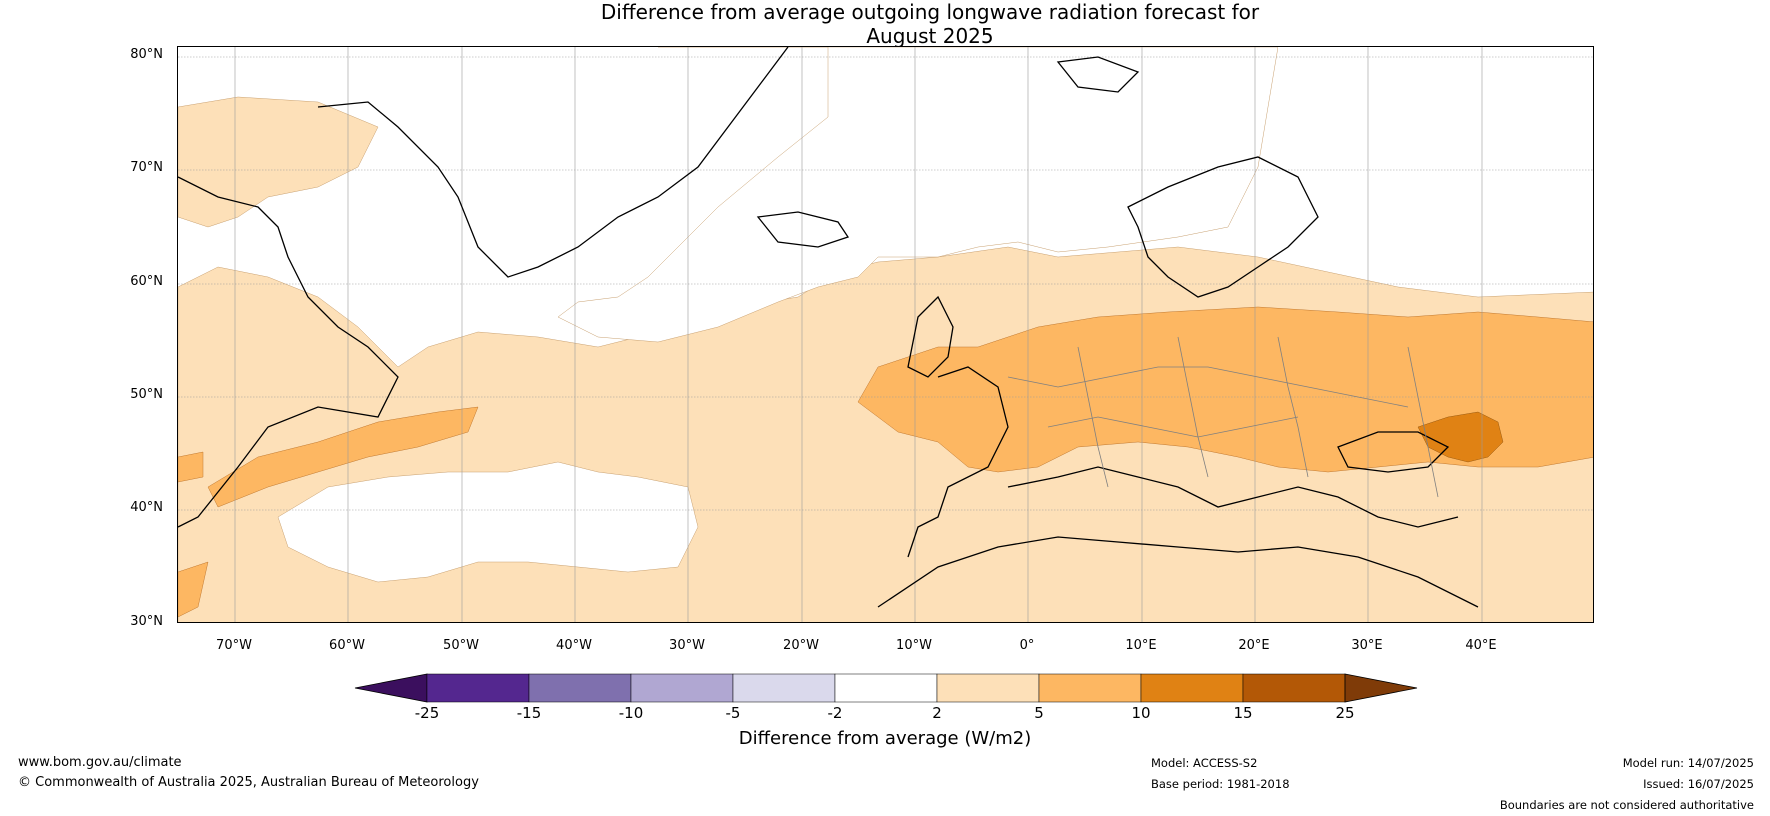  I want to click on colorbar-tick: 2, so click(937, 713).